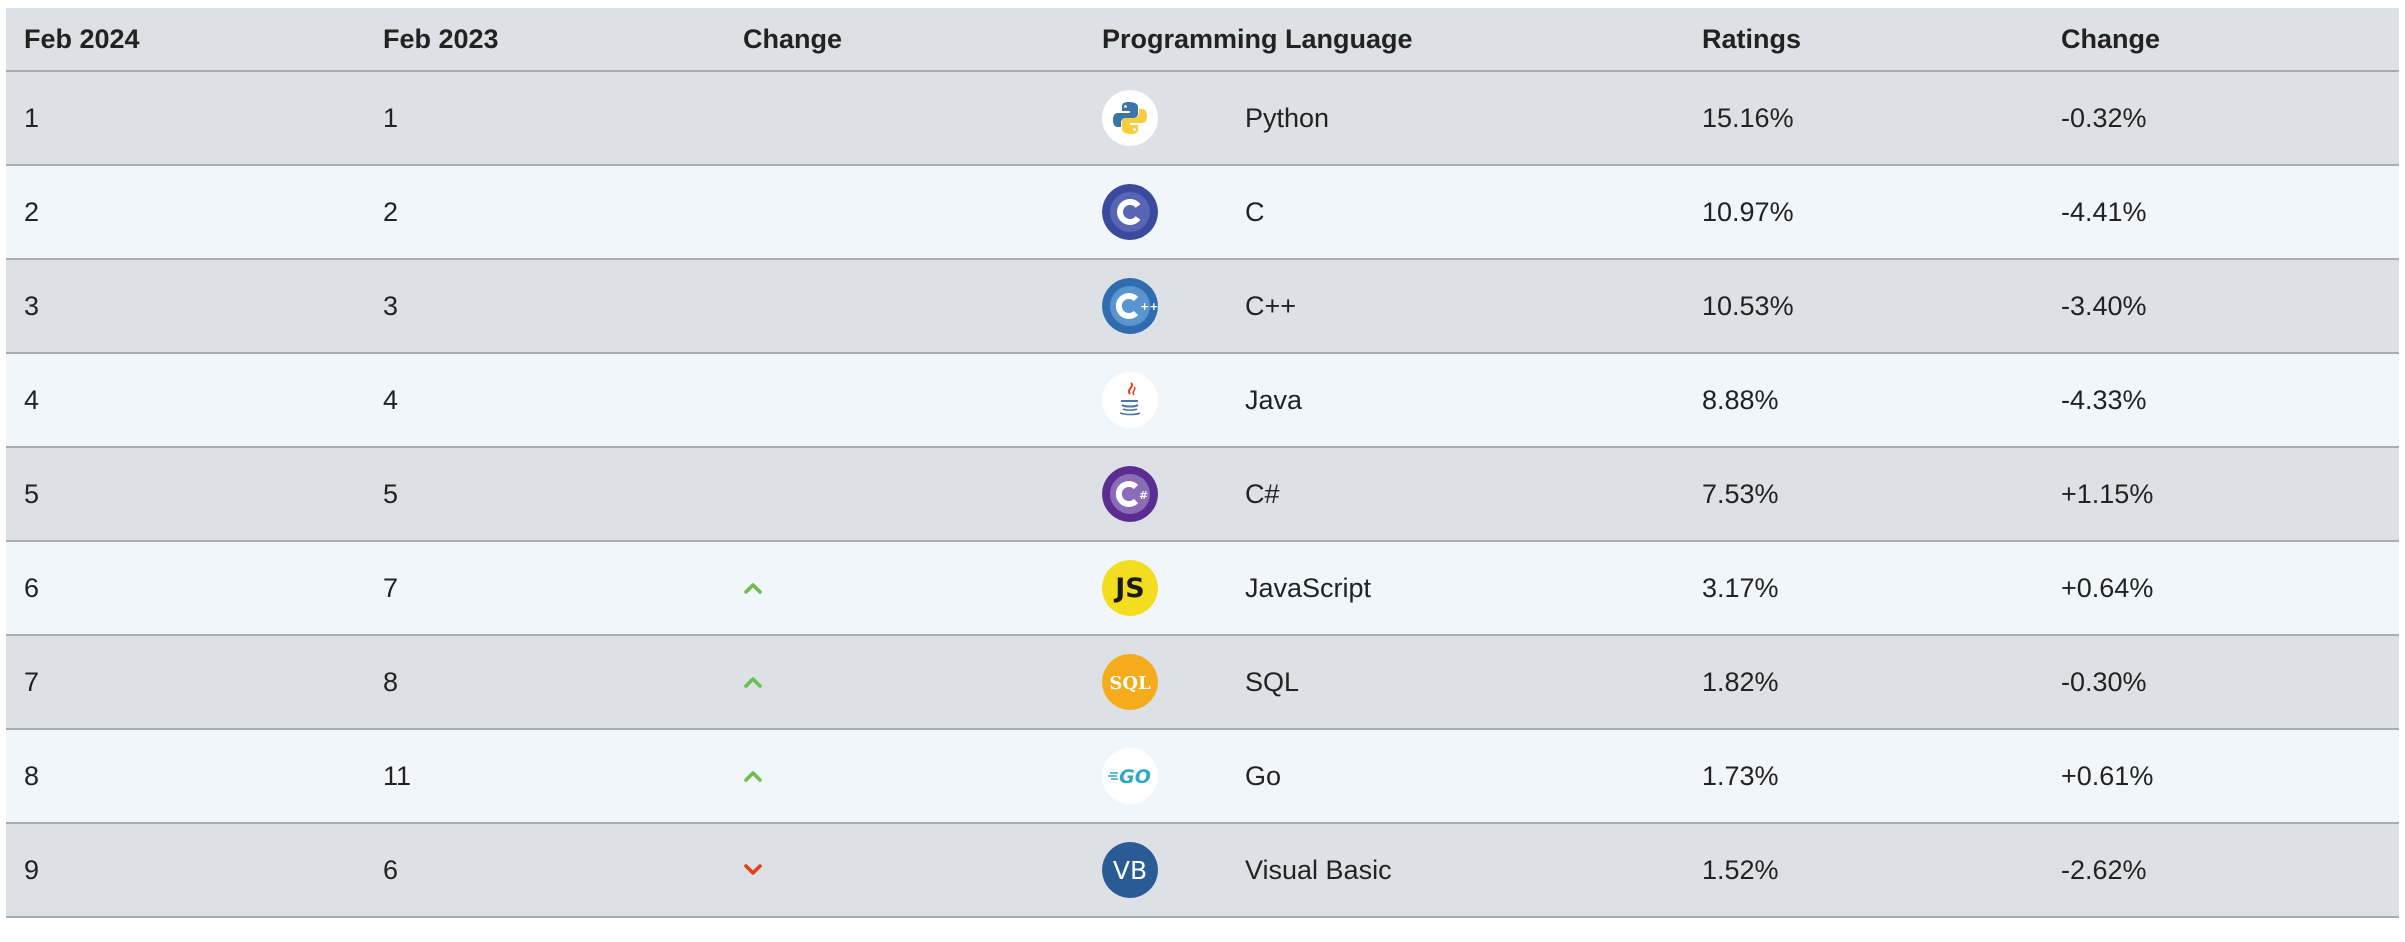 The height and width of the screenshot is (942, 2405). I want to click on table-row: 8 11 GO Go 1.73% +0.61%, so click(1202, 776).